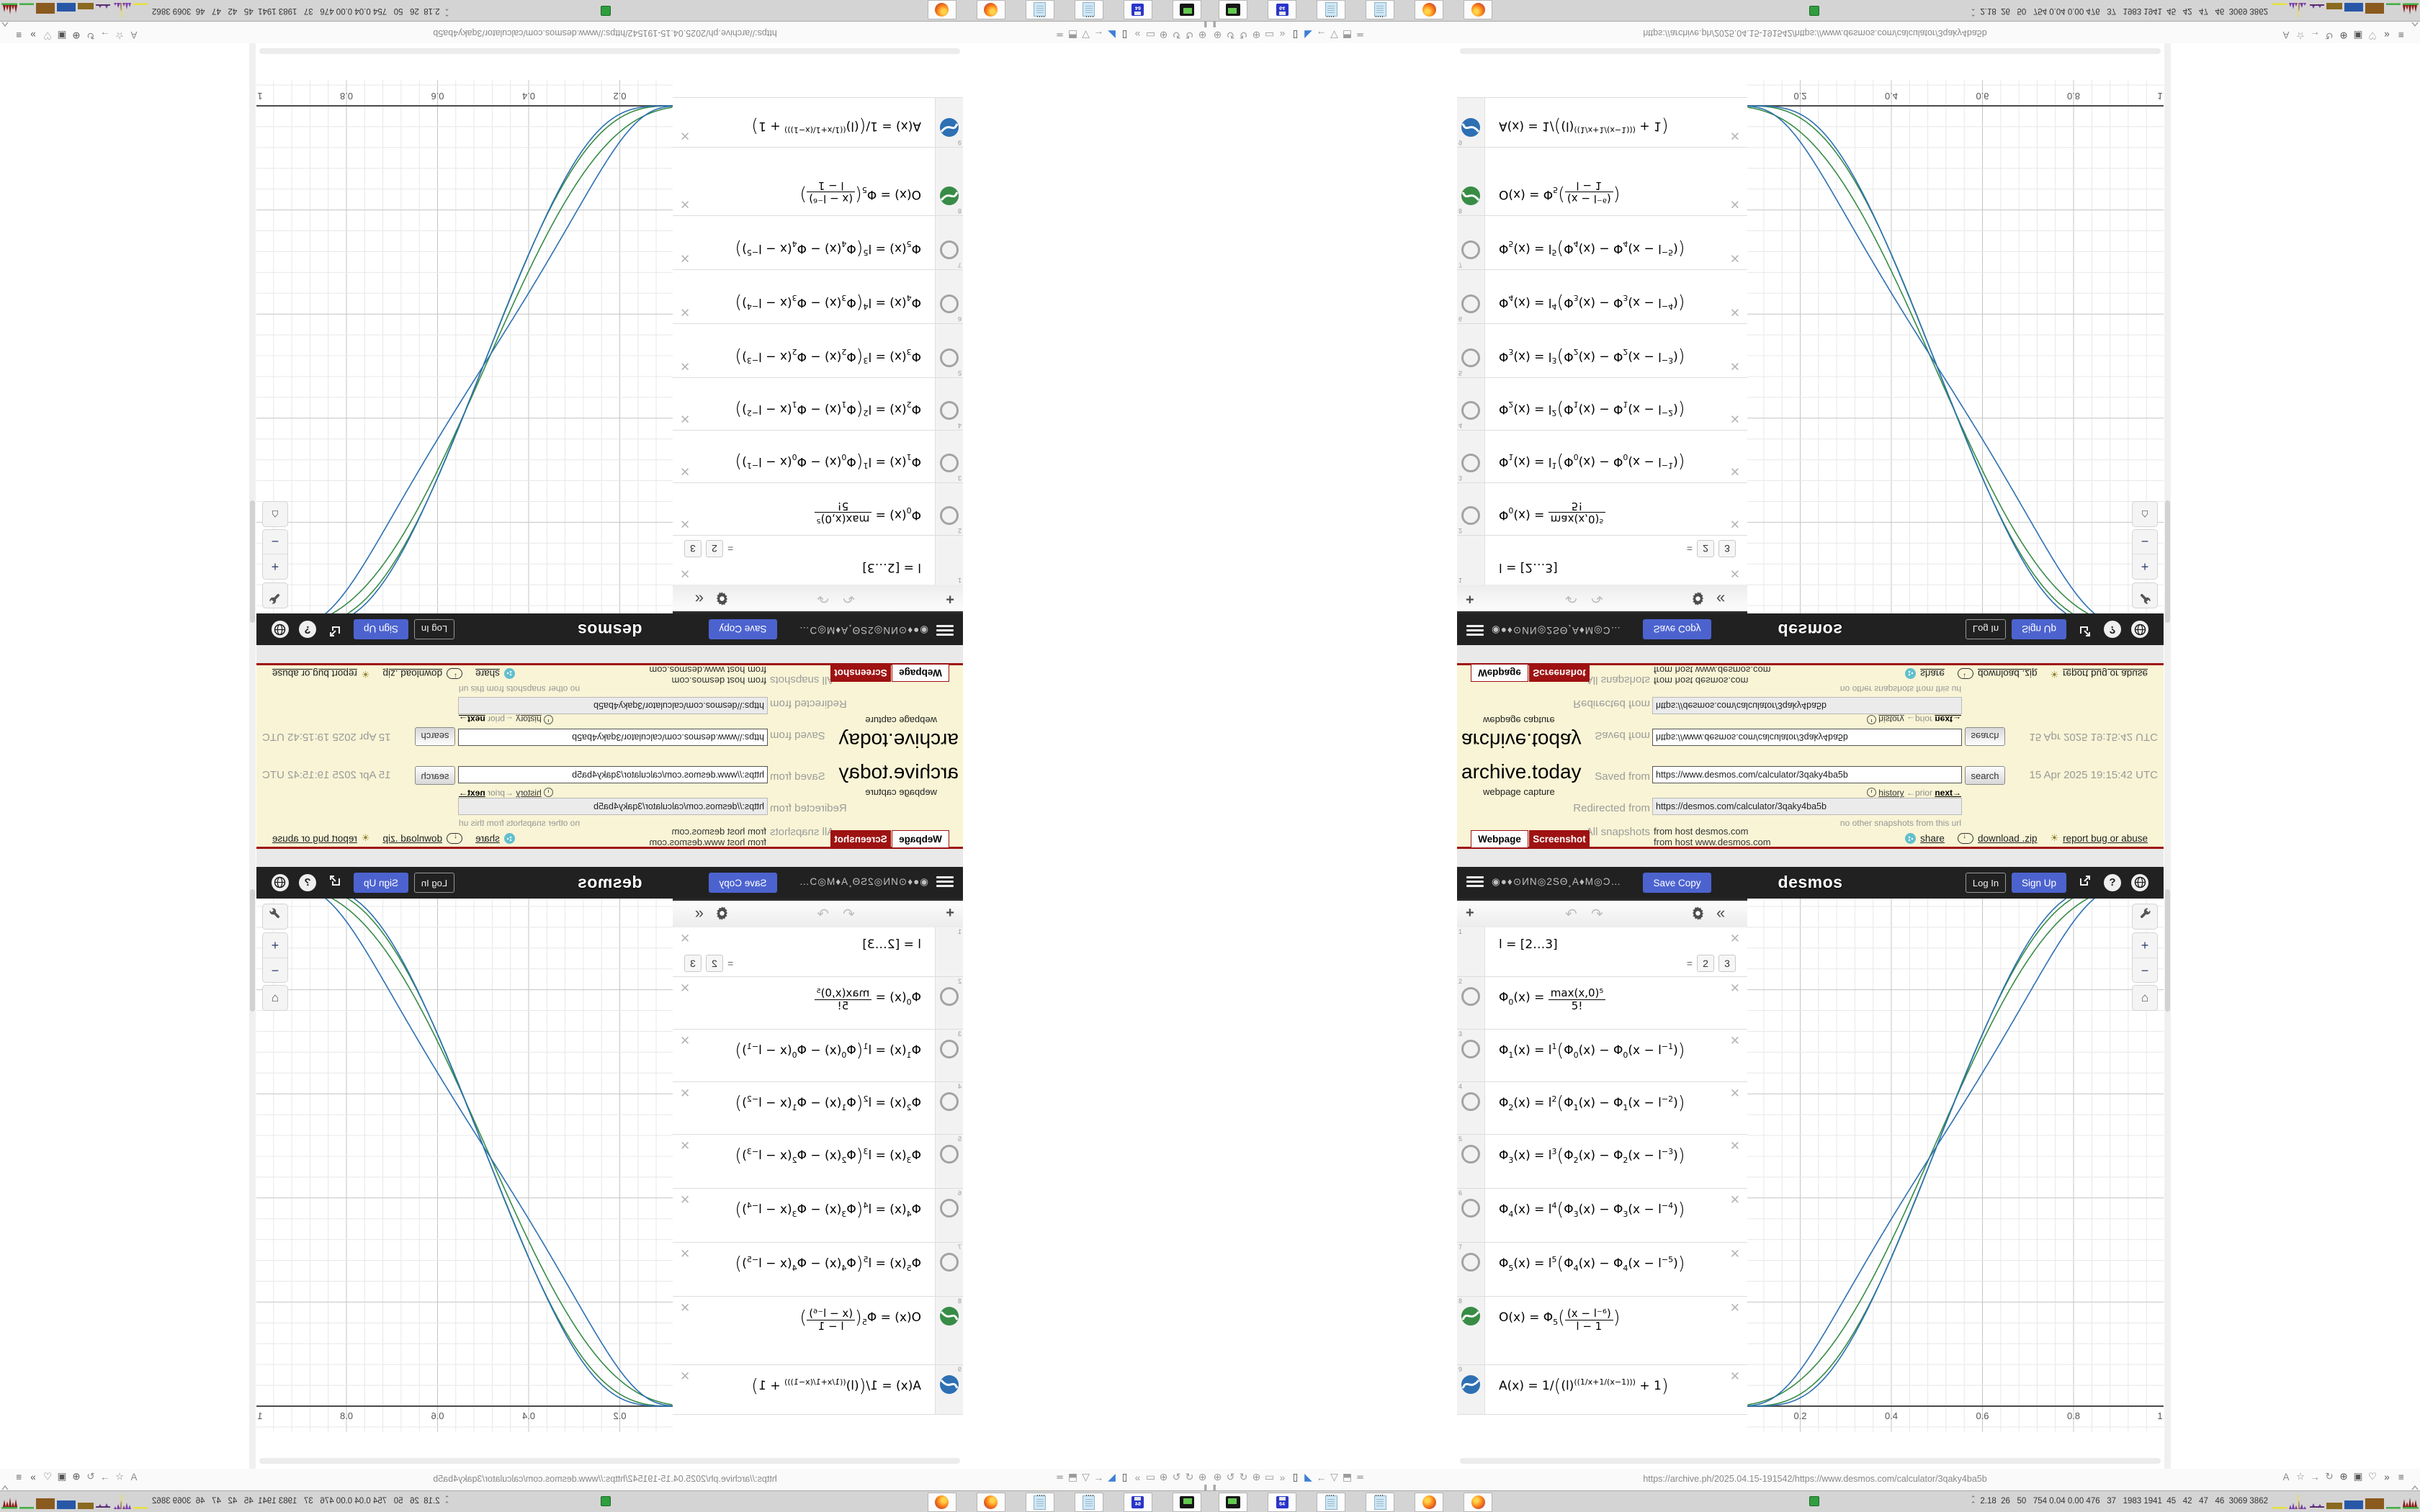  I want to click on shield-icon: ▽, so click(1334, 1476).